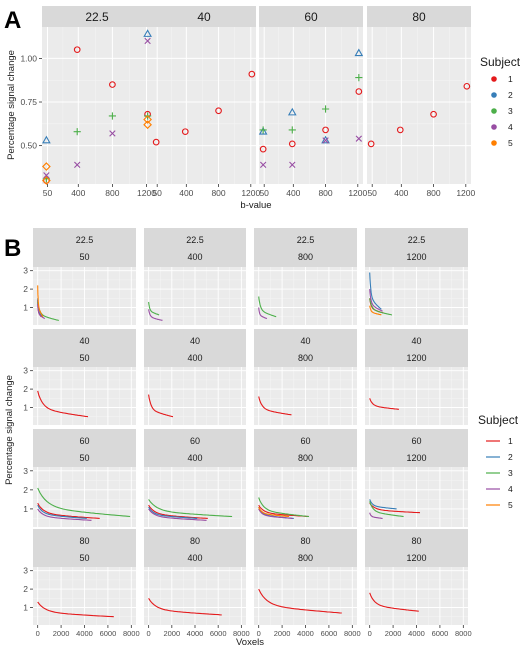  What do you see at coordinates (61, 633) in the screenshot?
I see `x-tick-label-b: 2000` at bounding box center [61, 633].